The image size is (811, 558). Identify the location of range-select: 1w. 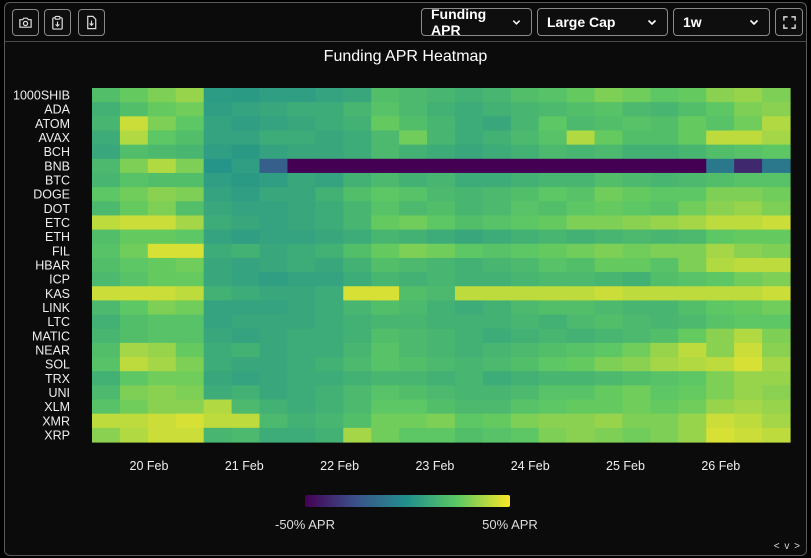
(721, 22).